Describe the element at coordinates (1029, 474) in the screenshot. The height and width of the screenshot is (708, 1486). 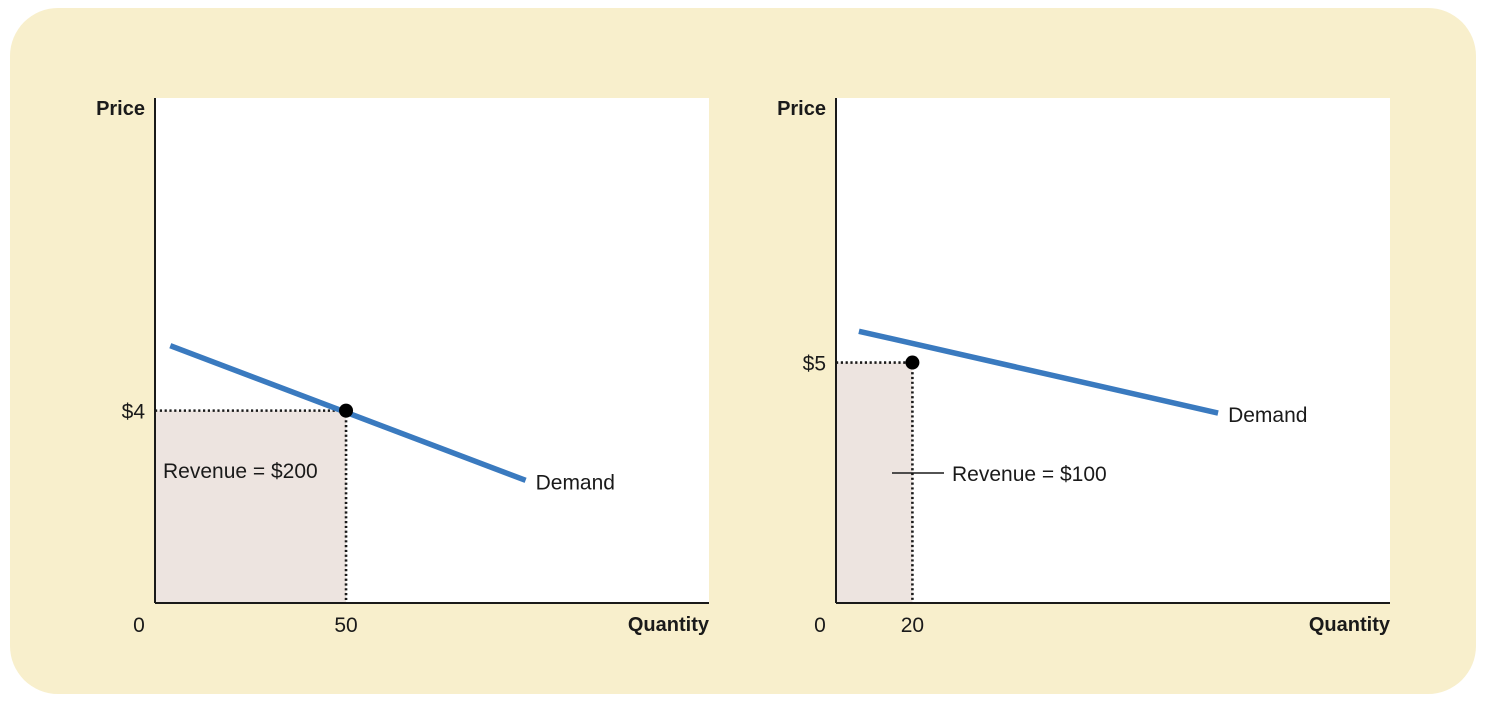
I see `revenue-label: Revenue = $100` at that location.